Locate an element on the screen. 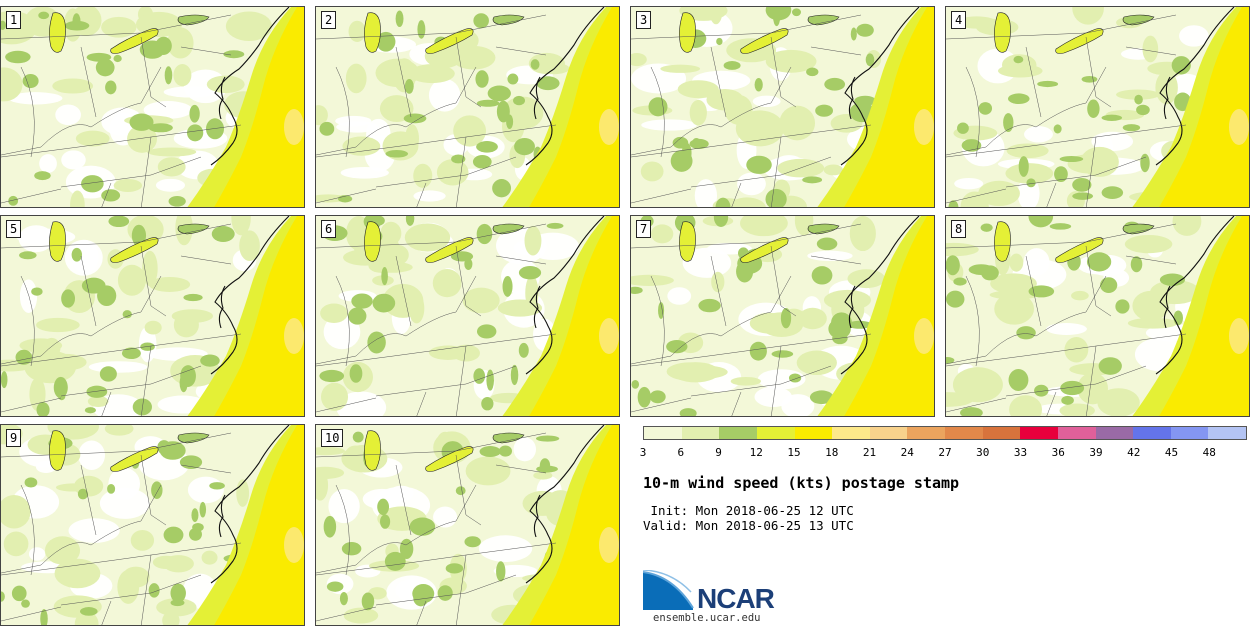 This screenshot has height=627, width=1260. member-map-panel: 5 is located at coordinates (152, 316).